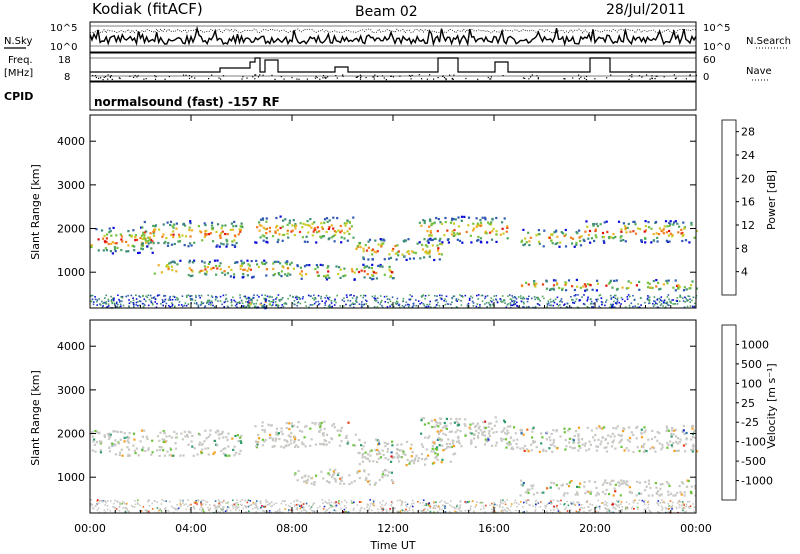 Image resolution: width=800 pixels, height=554 pixels. What do you see at coordinates (292, 528) in the screenshot?
I see `x-tick-label: 08:00` at bounding box center [292, 528].